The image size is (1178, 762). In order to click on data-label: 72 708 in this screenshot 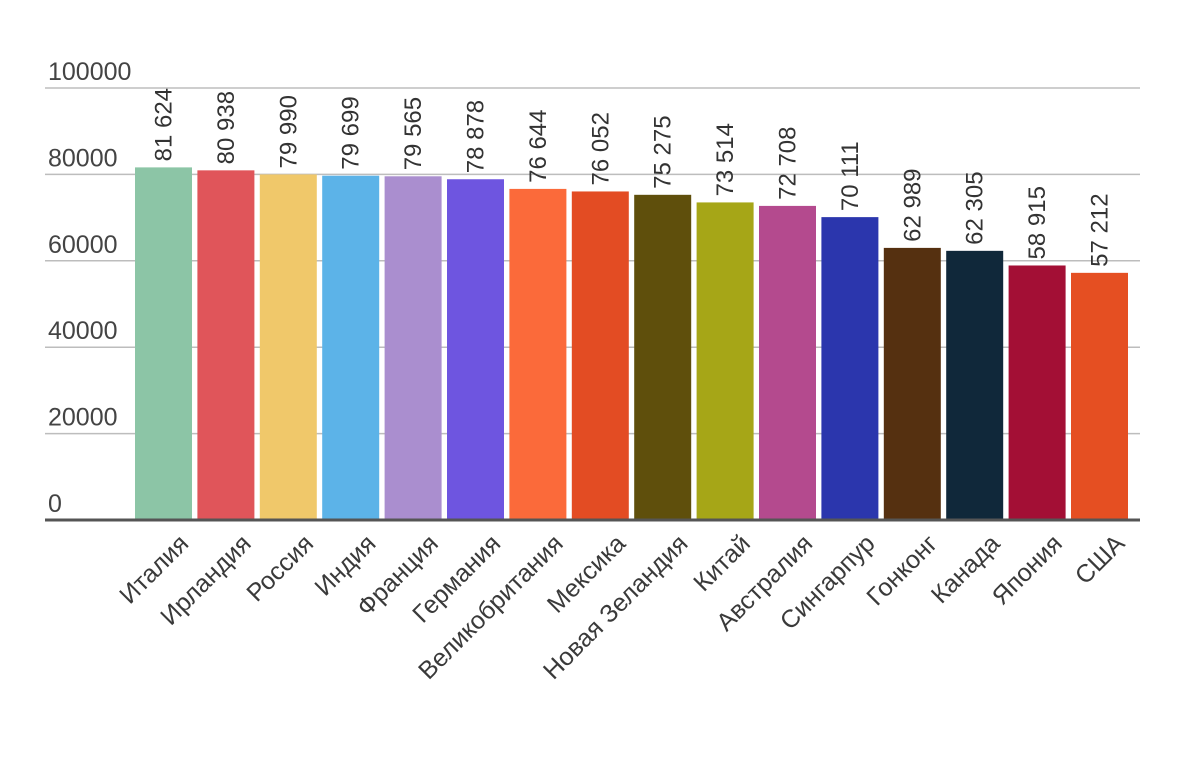, I will do `click(788, 162)`.